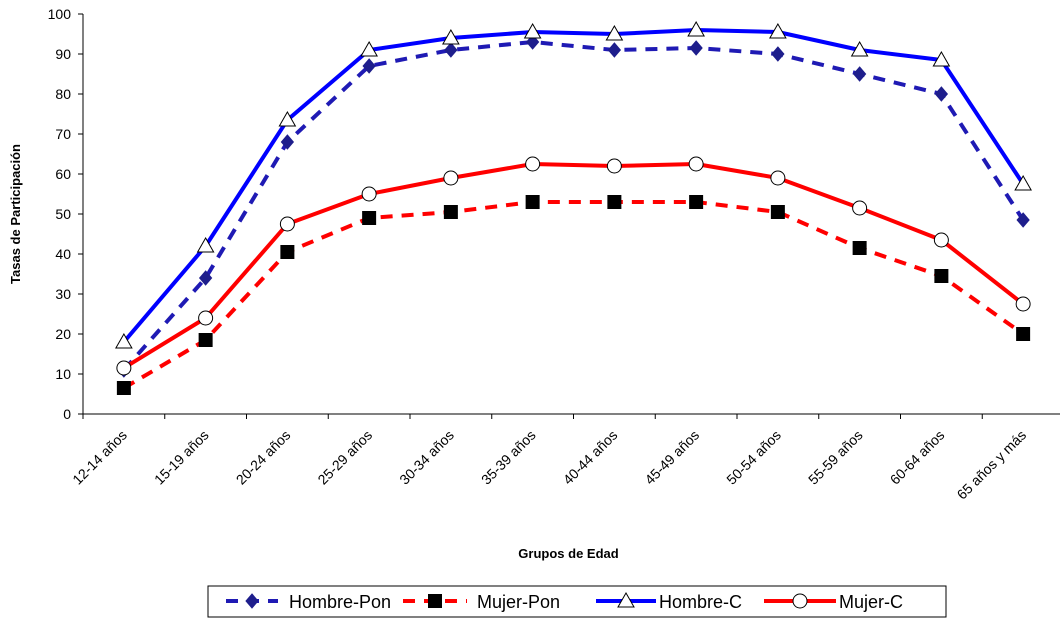 This screenshot has width=1062, height=620. I want to click on x-tick-label: 20-24 años, so click(263, 457).